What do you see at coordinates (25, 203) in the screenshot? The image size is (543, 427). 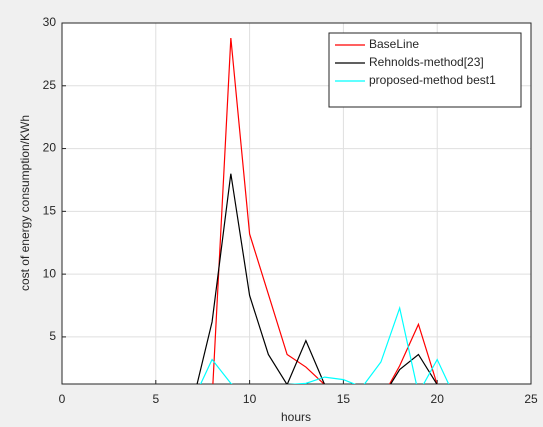 I see `y-axis-label: cost of energy consumption/KWh` at bounding box center [25, 203].